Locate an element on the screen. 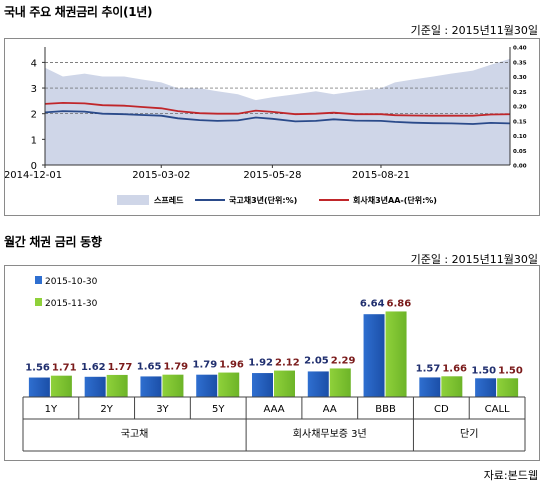 This screenshot has width=546, height=486. bar-nov-3Y is located at coordinates (173, 385).